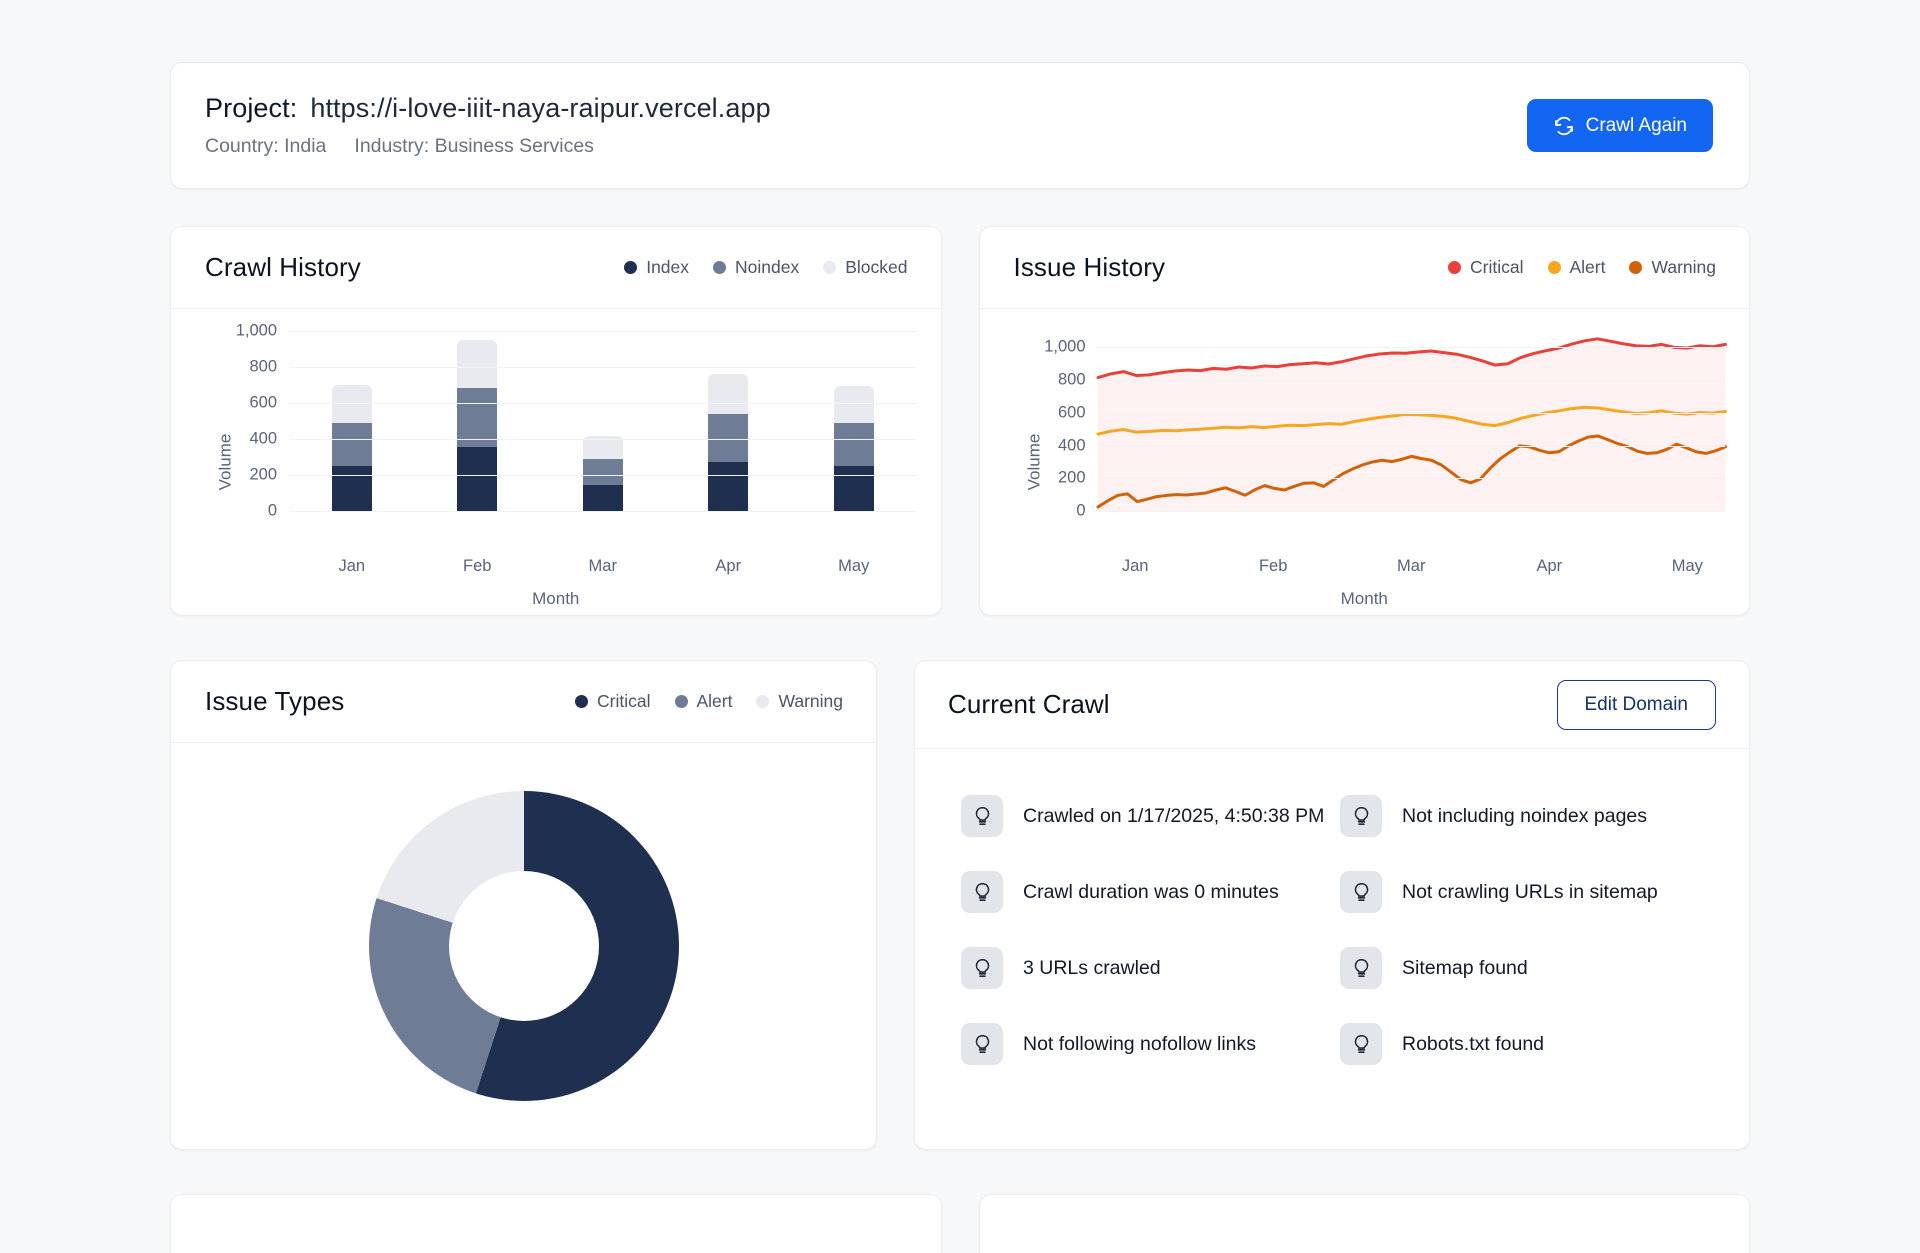  What do you see at coordinates (1530, 891) in the screenshot?
I see `crawl-info-text: Not crawling URLs in sitemap` at bounding box center [1530, 891].